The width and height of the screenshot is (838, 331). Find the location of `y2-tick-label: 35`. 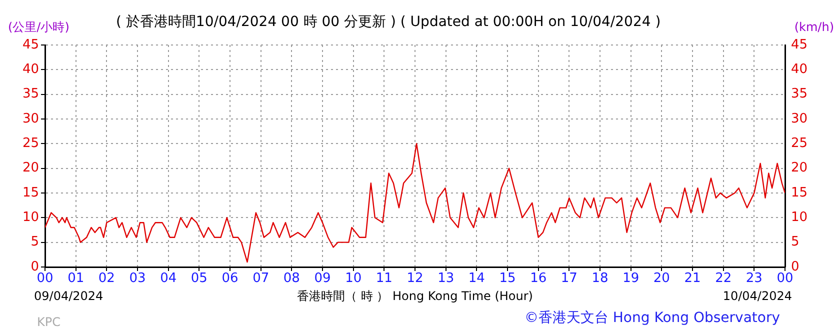

y2-tick-label: 35 is located at coordinates (799, 94).